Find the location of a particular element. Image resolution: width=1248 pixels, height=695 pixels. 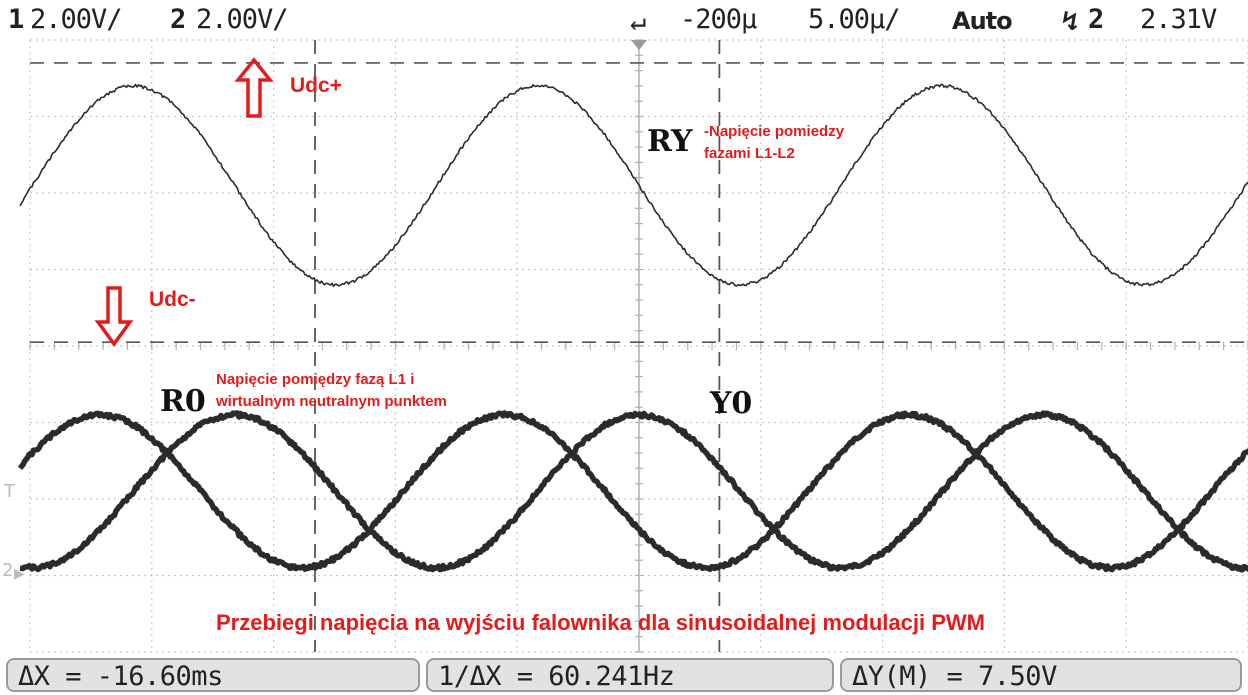

udc-plus-label: Udc+ is located at coordinates (316, 85).